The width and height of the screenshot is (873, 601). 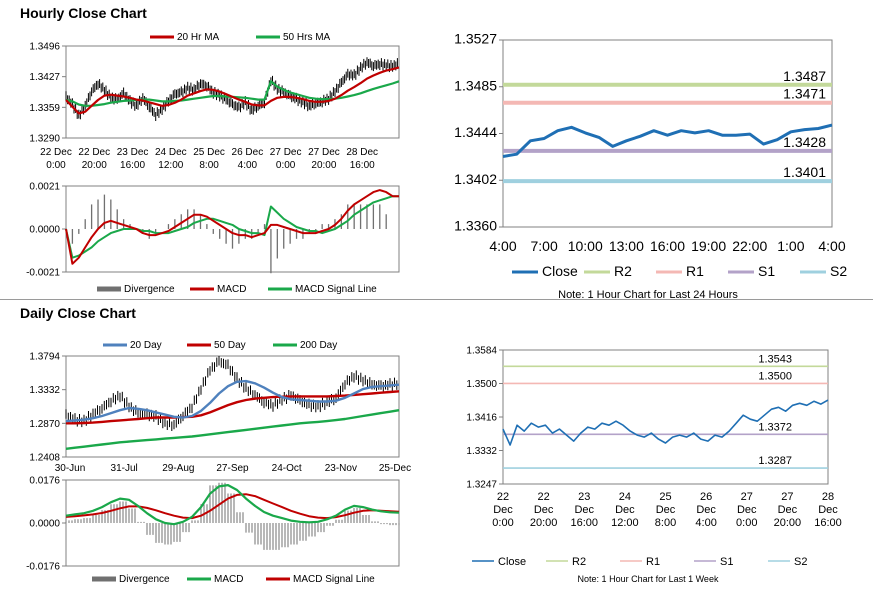 I want to click on hourly-signal-line, so click(x=232, y=227).